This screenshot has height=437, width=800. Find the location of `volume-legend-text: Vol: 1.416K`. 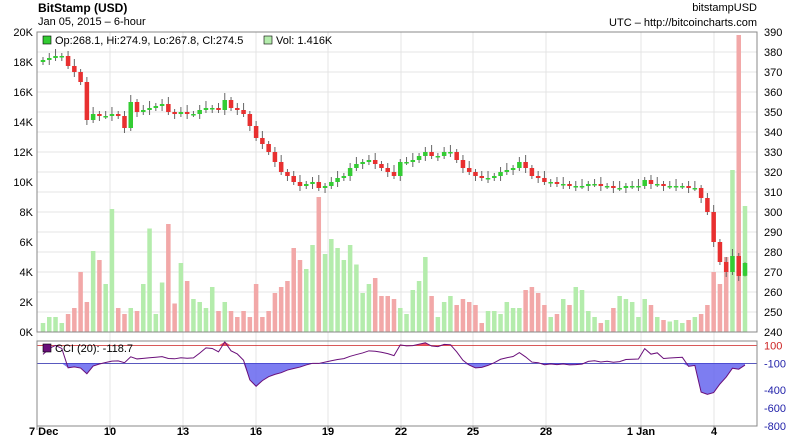

volume-legend-text: Vol: 1.416K is located at coordinates (304, 41).